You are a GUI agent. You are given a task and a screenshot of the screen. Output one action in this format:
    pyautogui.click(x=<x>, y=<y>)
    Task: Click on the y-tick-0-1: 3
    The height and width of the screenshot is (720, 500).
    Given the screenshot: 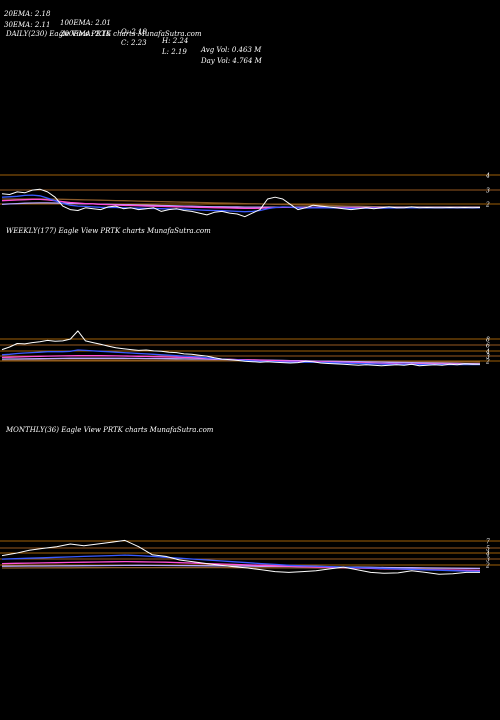 What is the action you would take?
    pyautogui.click(x=488, y=191)
    